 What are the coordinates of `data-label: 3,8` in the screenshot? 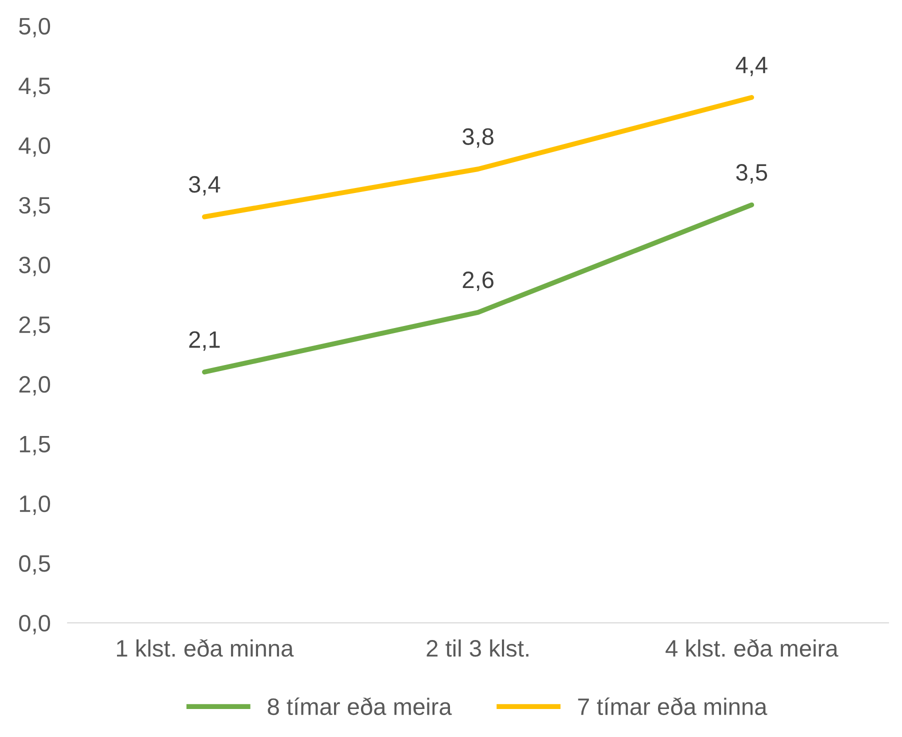 It's located at (478, 138).